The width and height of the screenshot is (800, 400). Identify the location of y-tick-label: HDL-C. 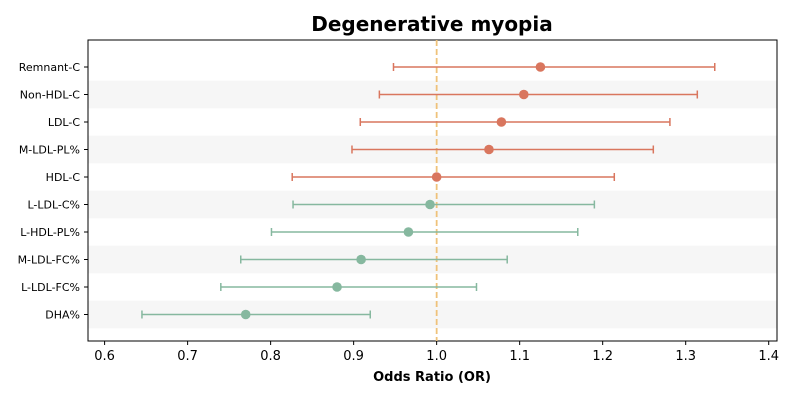
(63, 177).